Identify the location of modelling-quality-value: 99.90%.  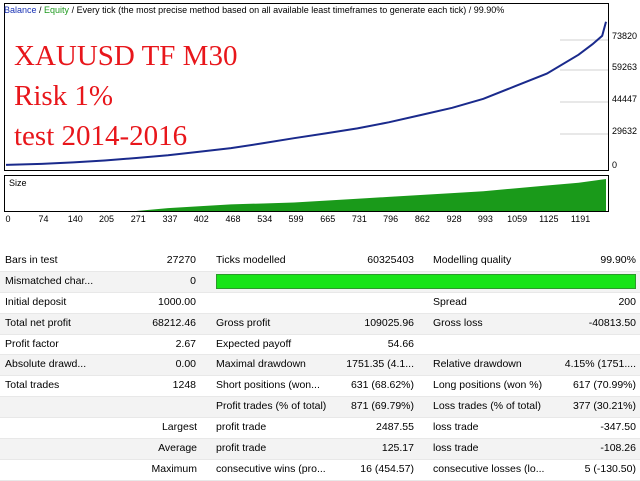
(618, 260).